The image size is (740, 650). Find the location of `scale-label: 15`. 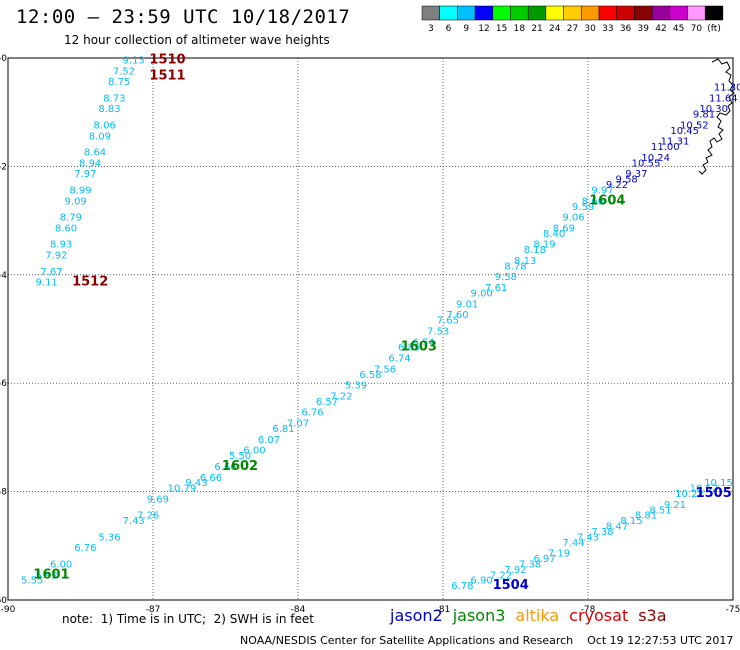

scale-label: 15 is located at coordinates (501, 29).